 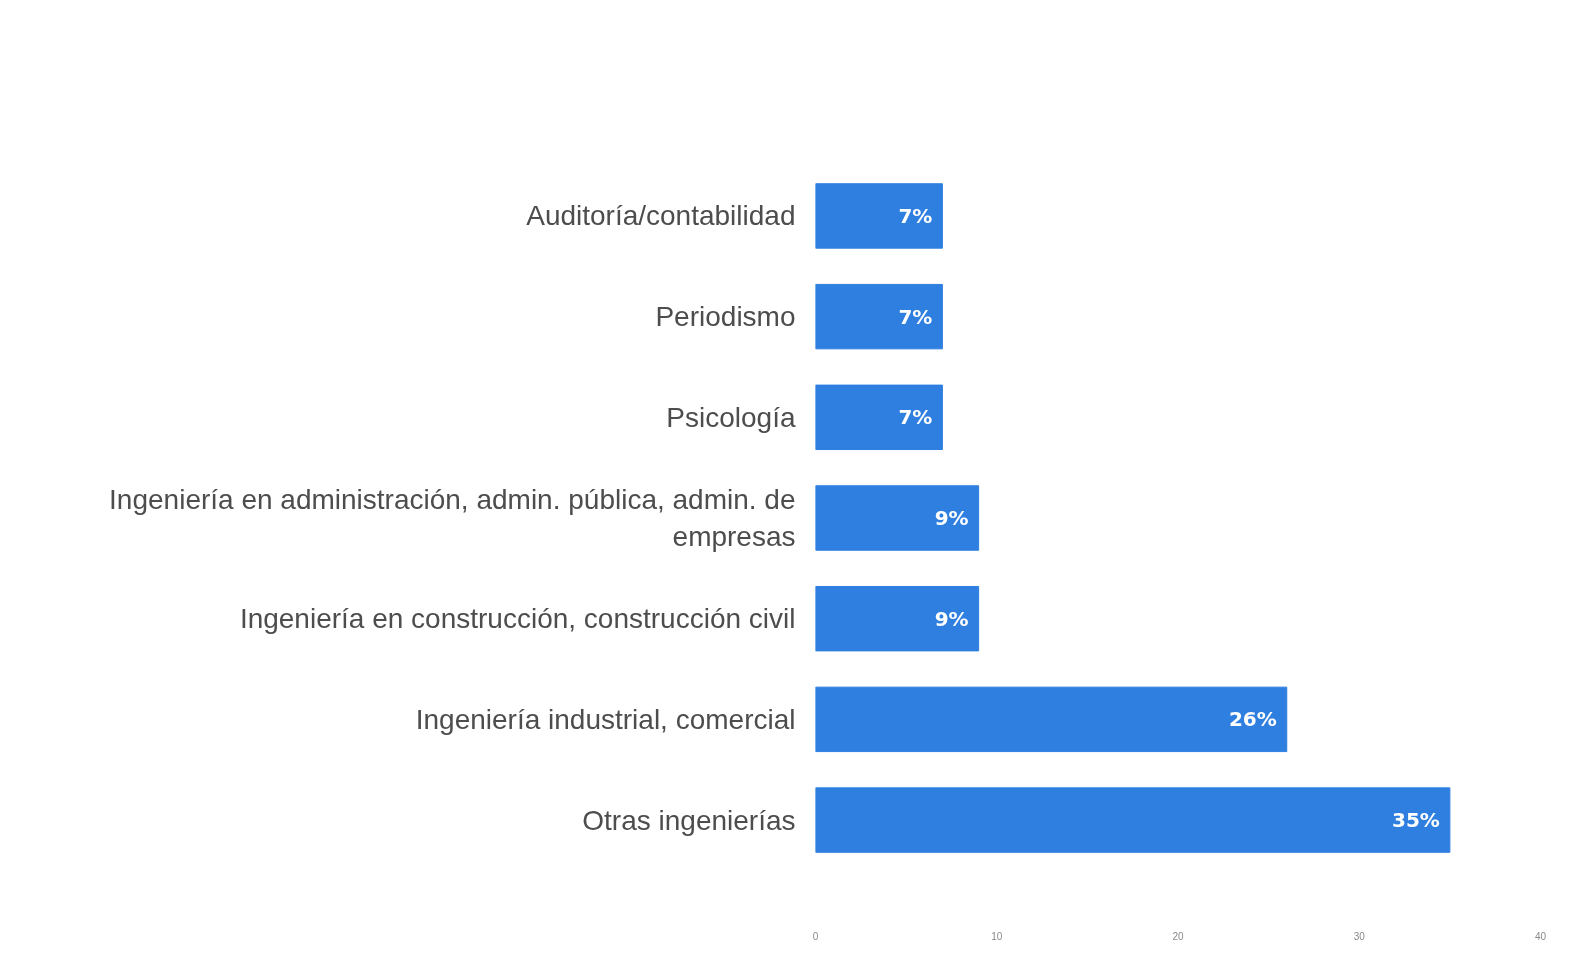 I want to click on x-tick-label: 40, so click(x=1540, y=936).